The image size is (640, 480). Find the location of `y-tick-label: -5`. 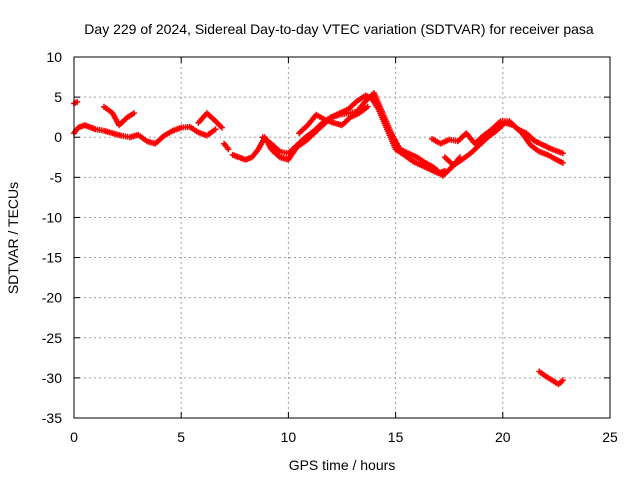

y-tick-label: -5 is located at coordinates (56, 177).